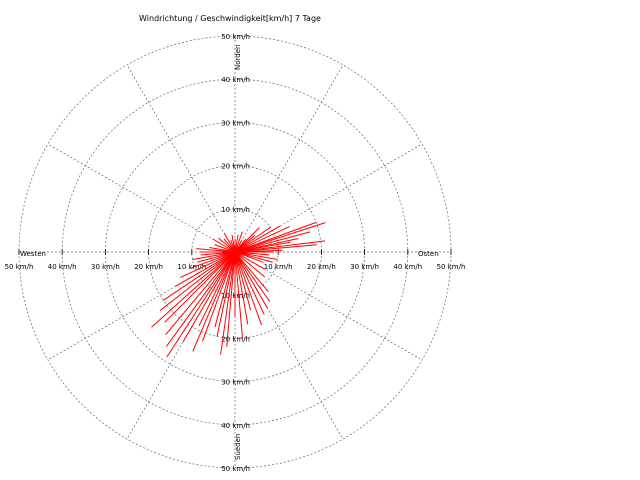 Image resolution: width=640 pixels, height=480 pixels. What do you see at coordinates (238, 57) in the screenshot?
I see `direction-label-north: Norden` at bounding box center [238, 57].